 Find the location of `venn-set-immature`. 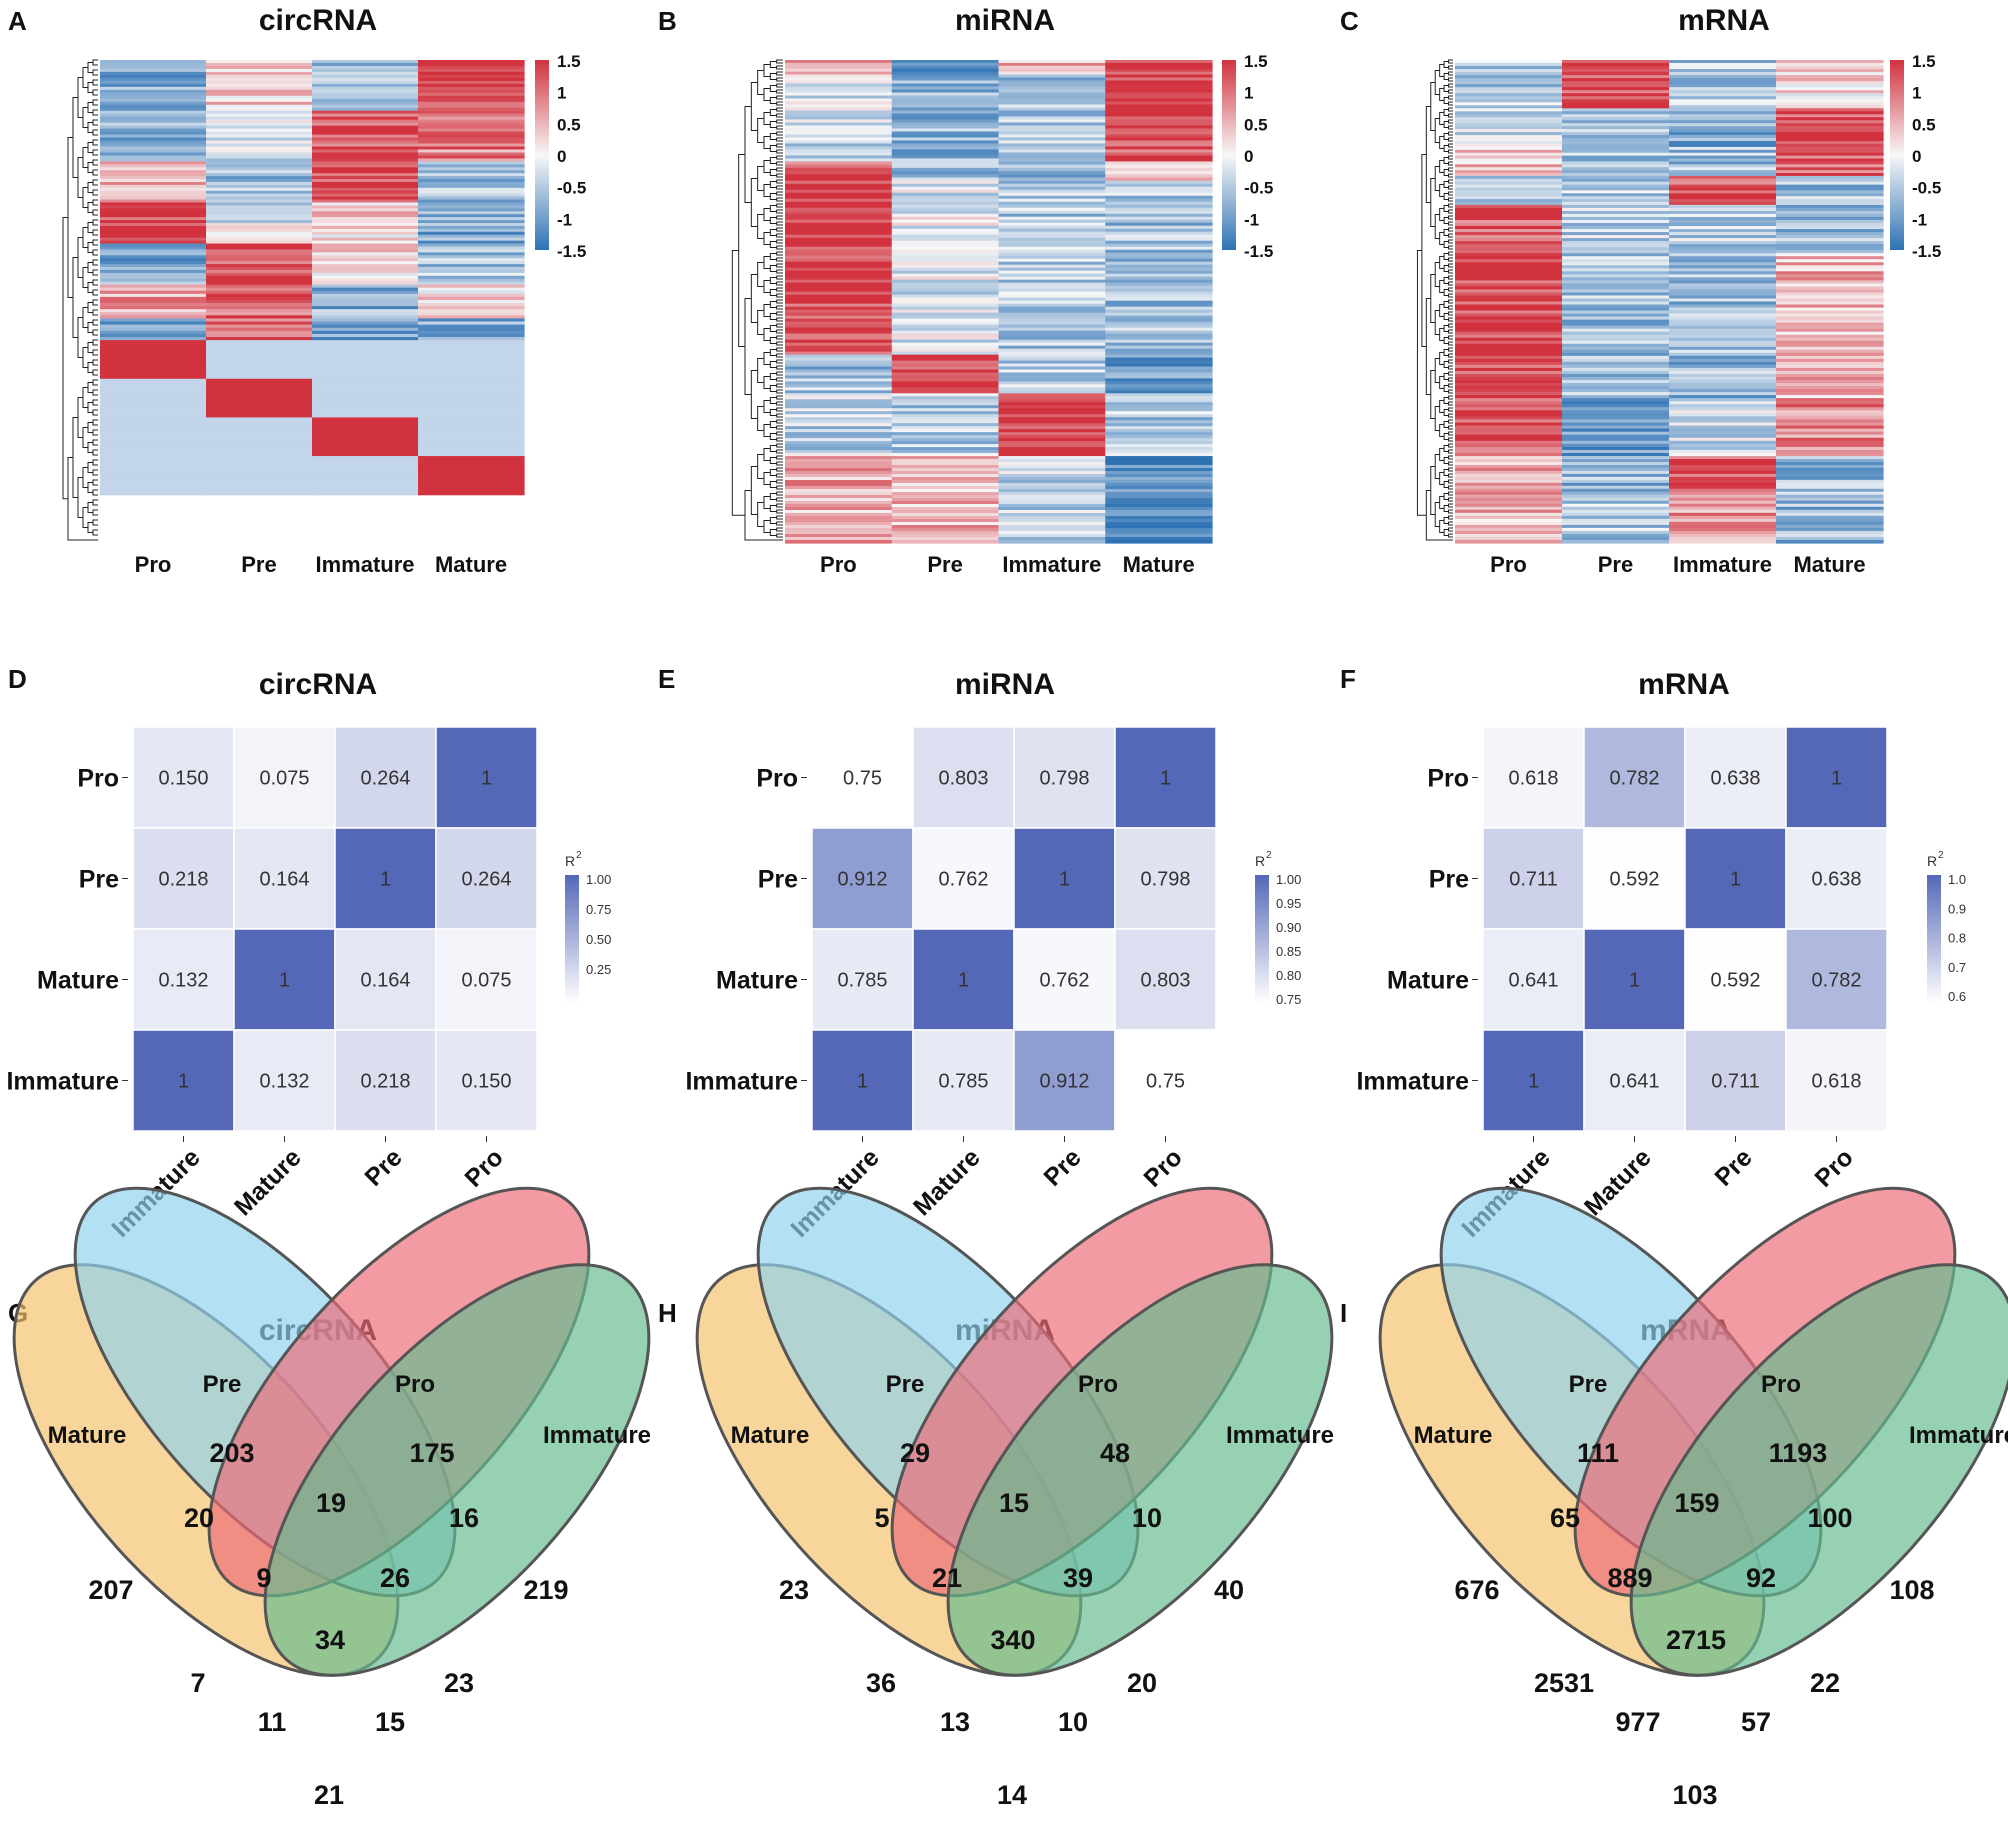

venn-set-immature is located at coordinates (1818, 1470).